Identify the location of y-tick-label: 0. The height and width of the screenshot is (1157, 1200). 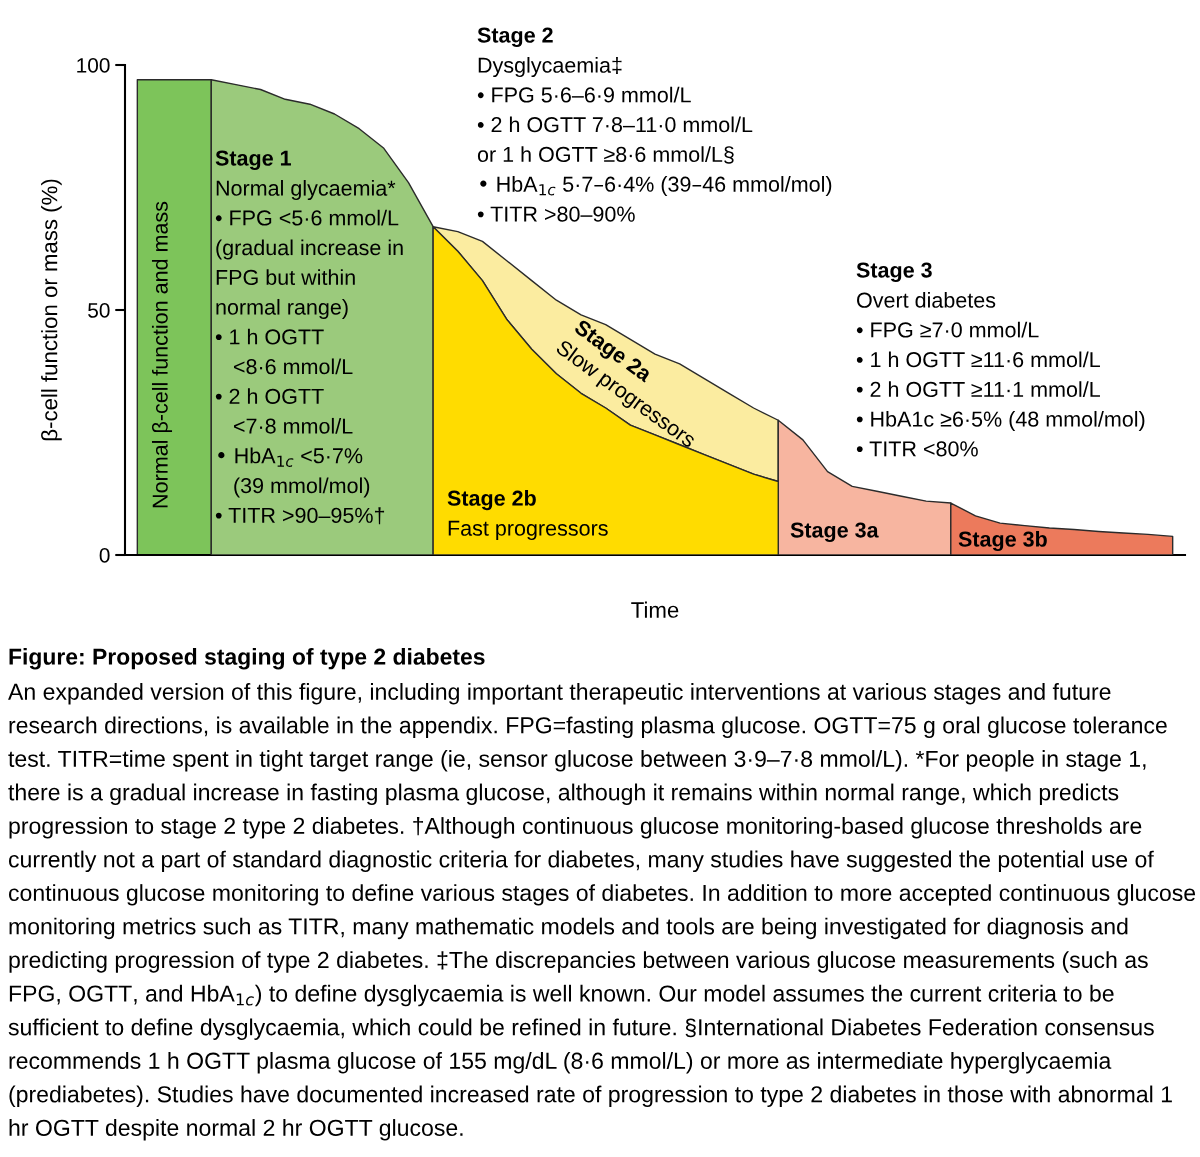
(104, 555).